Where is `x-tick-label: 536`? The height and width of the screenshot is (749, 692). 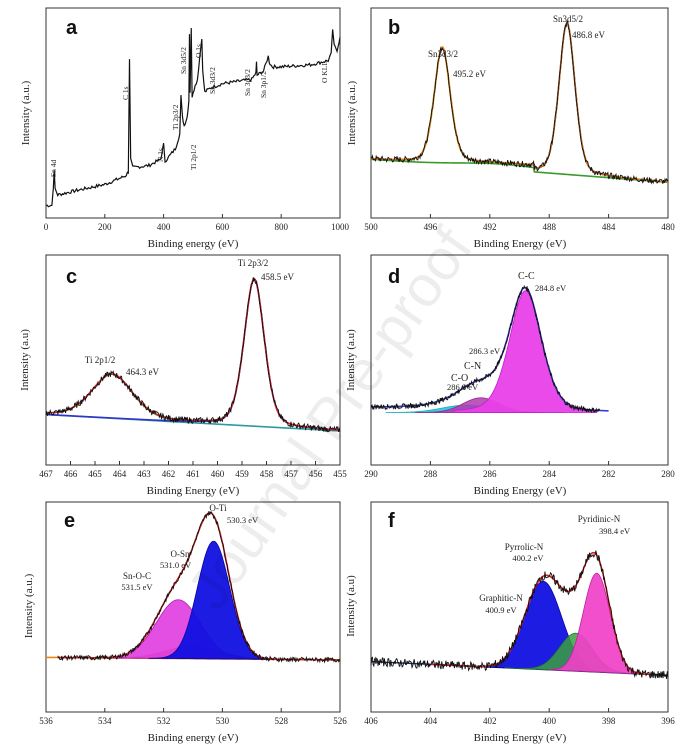 x-tick-label: 536 is located at coordinates (46, 721).